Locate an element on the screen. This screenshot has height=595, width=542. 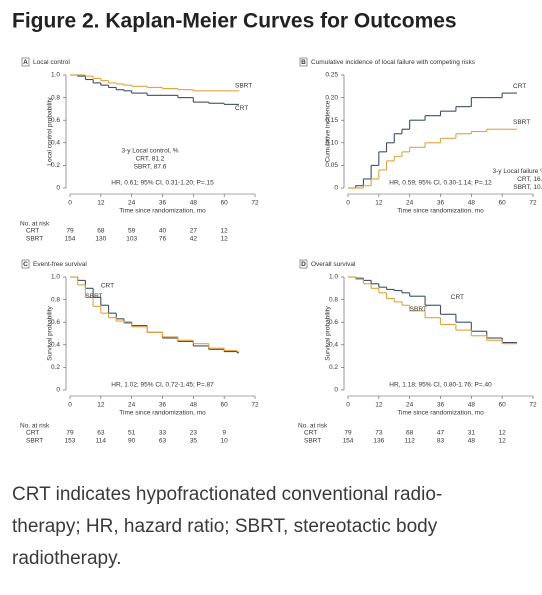
annotation: CRT, 16.7 is located at coordinates (529, 179).